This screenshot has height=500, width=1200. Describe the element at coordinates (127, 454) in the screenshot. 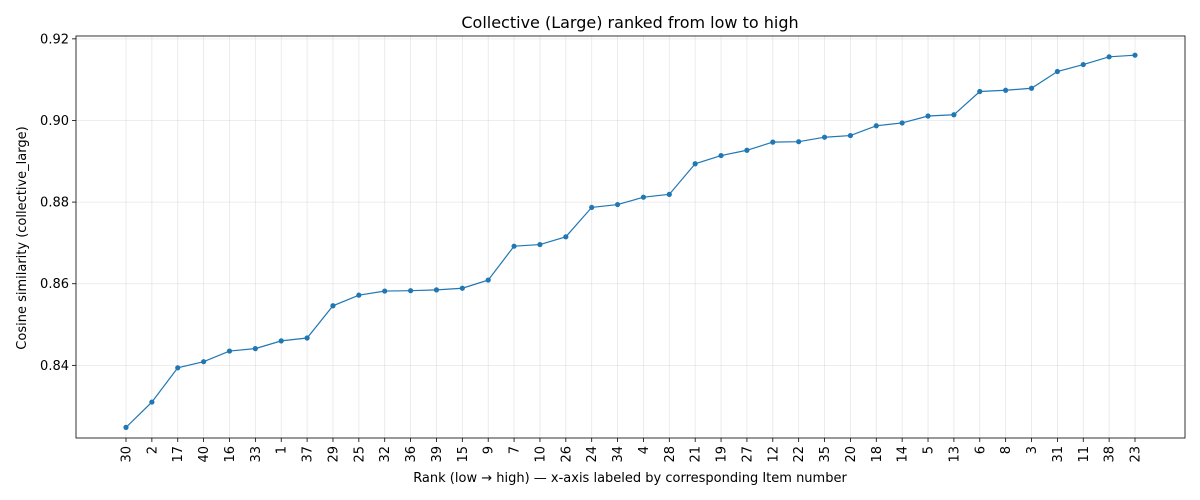

I see `x-tick-label: 30` at that location.